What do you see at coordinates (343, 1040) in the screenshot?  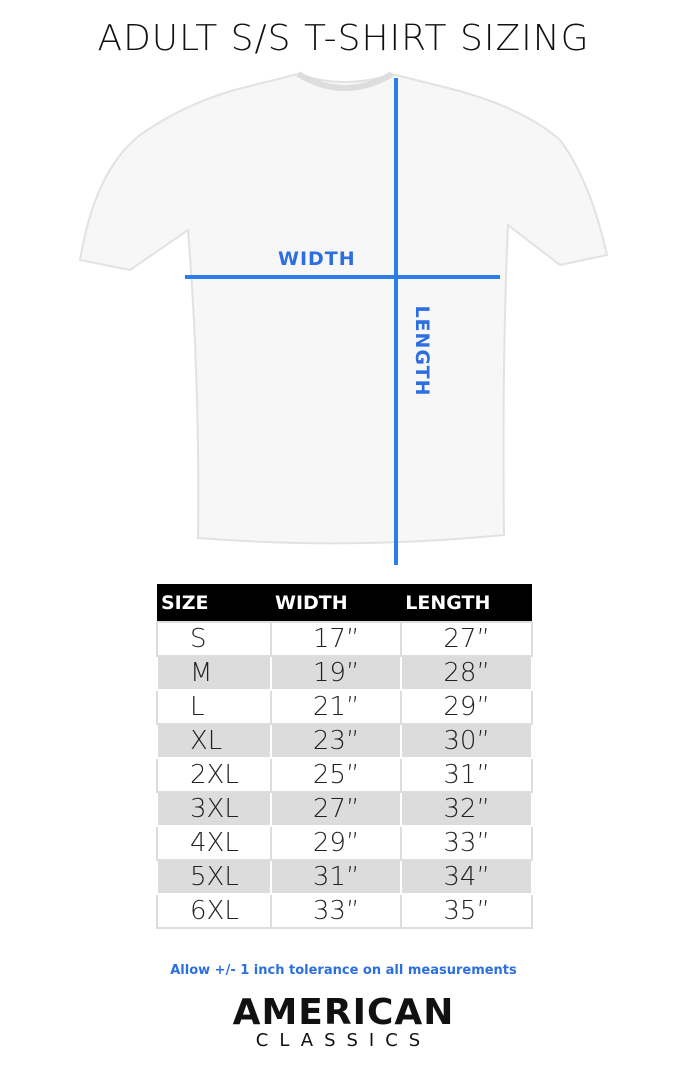 I see `logo-line2: CLASSICS` at bounding box center [343, 1040].